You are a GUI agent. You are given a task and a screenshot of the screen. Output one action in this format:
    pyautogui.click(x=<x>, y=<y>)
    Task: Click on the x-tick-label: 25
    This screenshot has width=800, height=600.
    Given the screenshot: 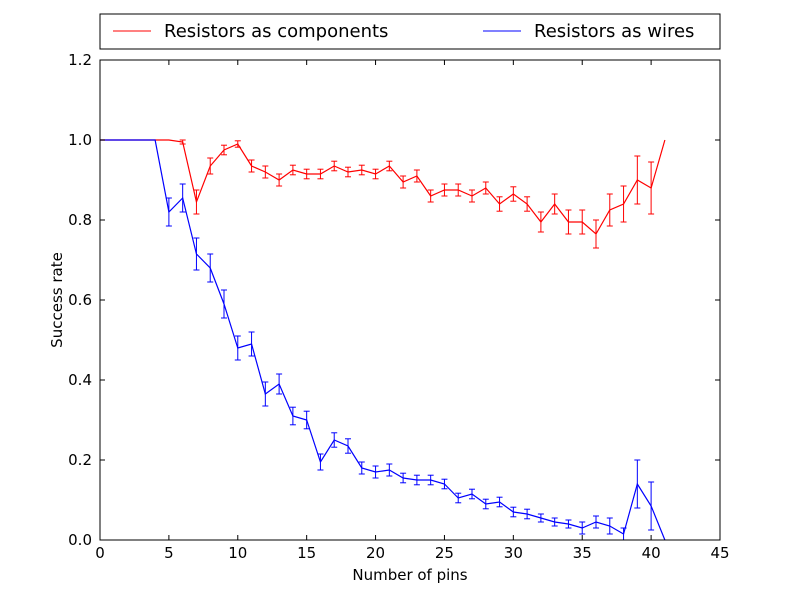 What is the action you would take?
    pyautogui.click(x=444, y=553)
    